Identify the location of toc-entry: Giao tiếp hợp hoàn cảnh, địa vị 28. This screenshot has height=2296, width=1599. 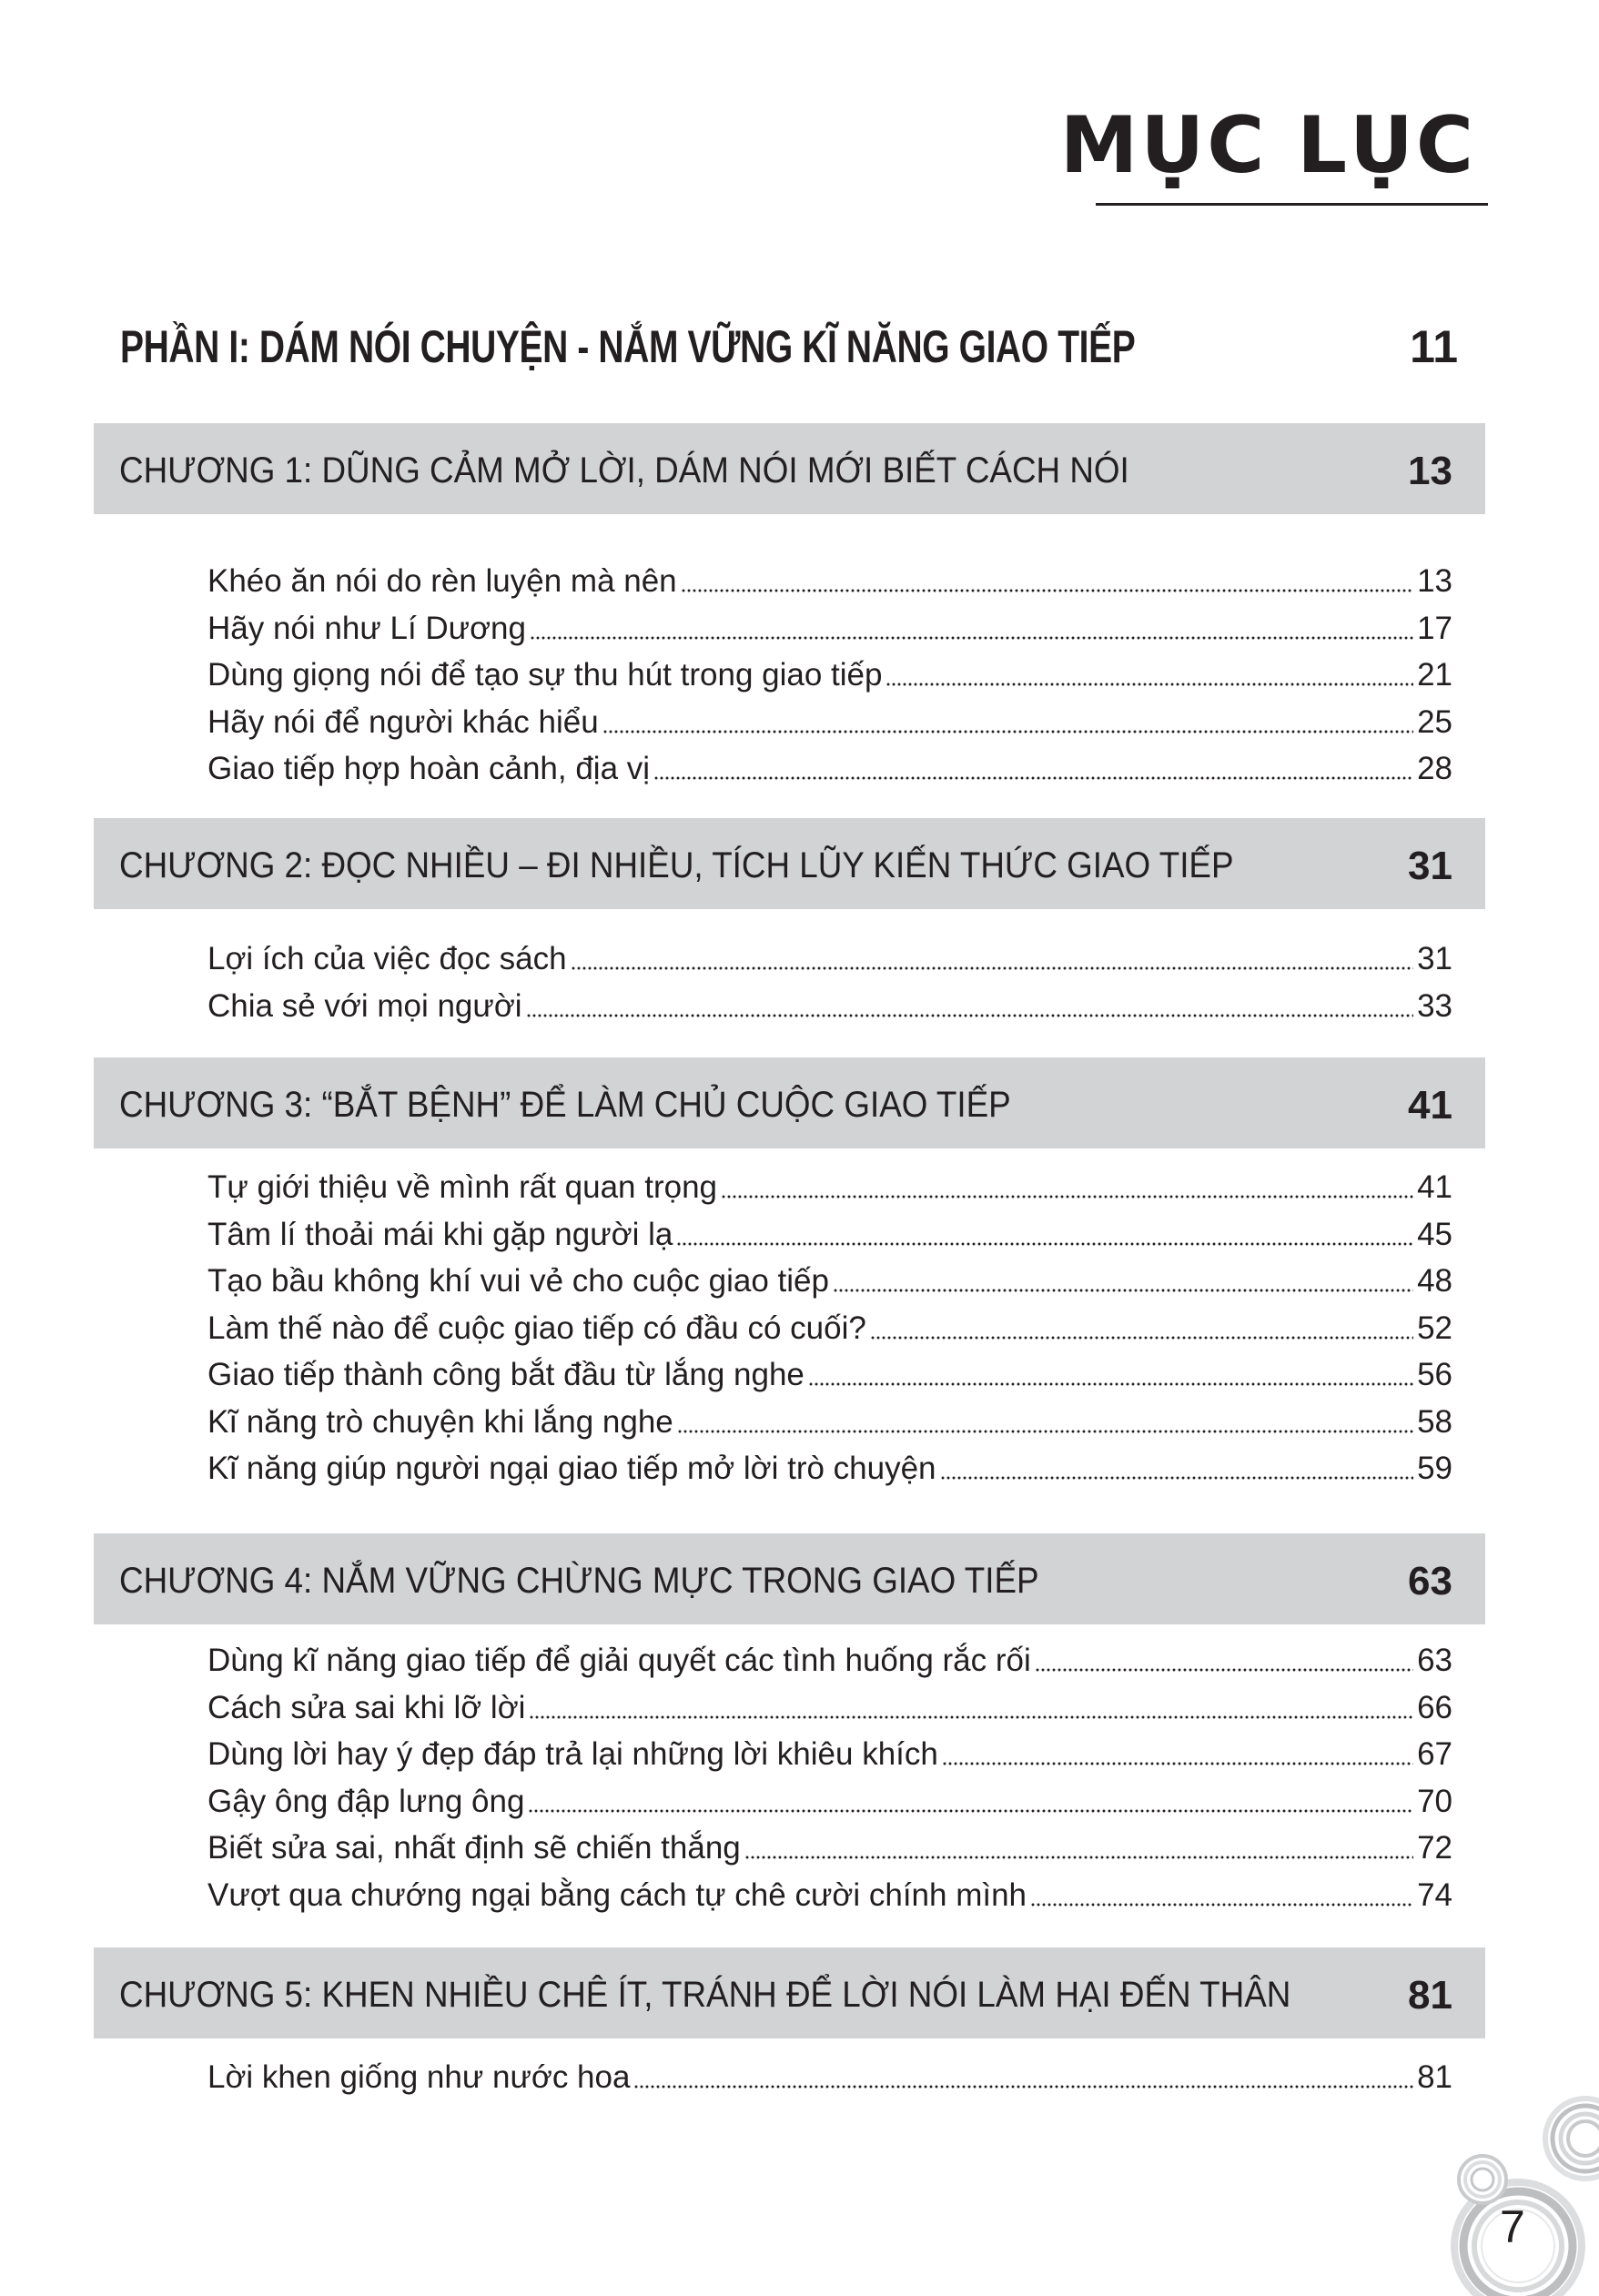
(829, 769).